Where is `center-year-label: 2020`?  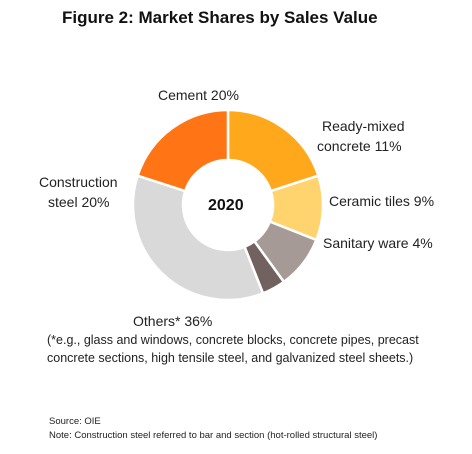 center-year-label: 2020 is located at coordinates (226, 205).